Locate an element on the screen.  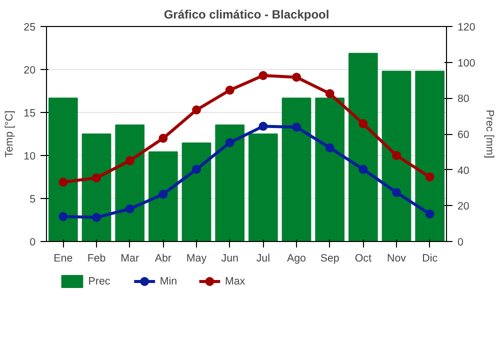
x-tick-label: Abr is located at coordinates (163, 258).